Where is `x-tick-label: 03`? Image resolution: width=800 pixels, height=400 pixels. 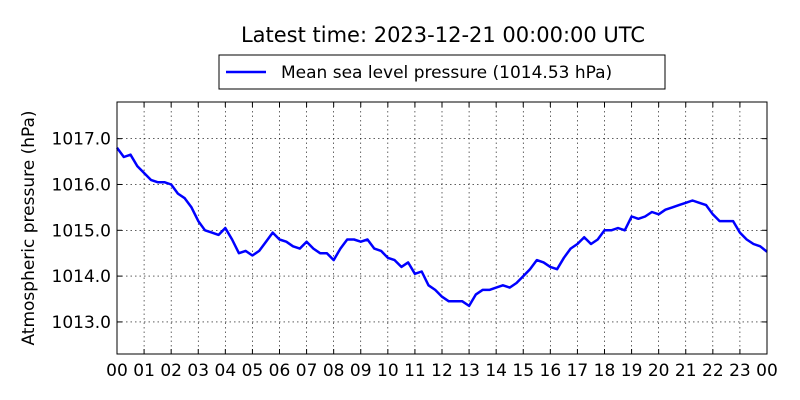
x-tick-label: 03 is located at coordinates (198, 371).